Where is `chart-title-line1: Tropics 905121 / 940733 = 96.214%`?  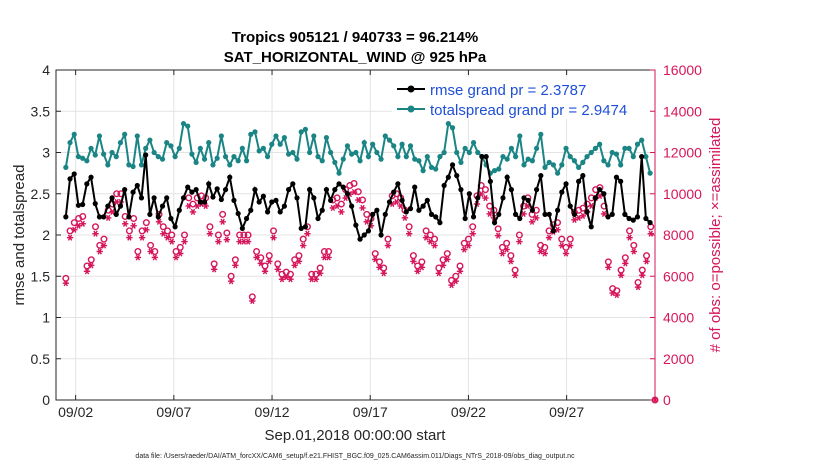
chart-title-line1: Tropics 905121 / 940733 = 96.214% is located at coordinates (355, 37).